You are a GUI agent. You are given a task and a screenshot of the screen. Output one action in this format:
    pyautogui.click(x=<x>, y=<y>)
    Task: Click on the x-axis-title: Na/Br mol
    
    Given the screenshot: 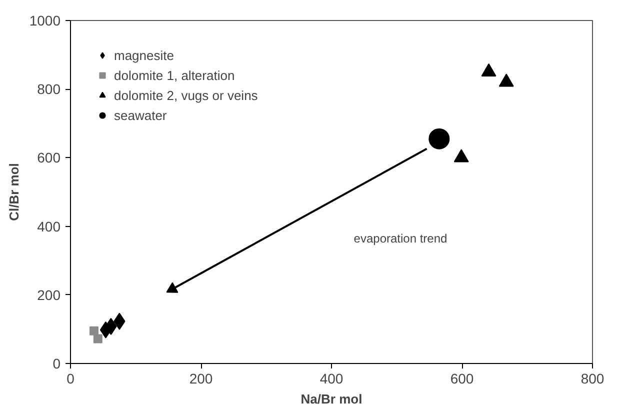 What is the action you would take?
    pyautogui.click(x=331, y=399)
    